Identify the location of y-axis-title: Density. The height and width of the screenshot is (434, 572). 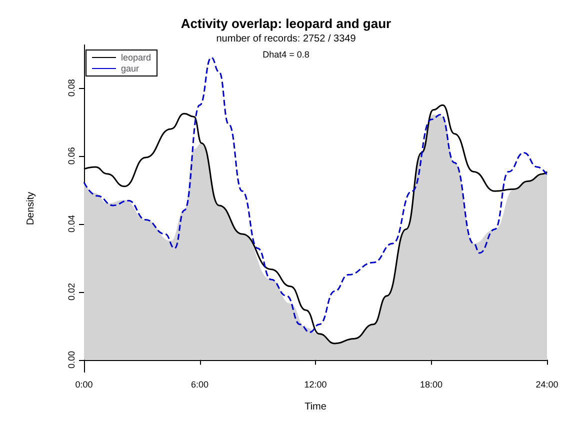
(31, 209).